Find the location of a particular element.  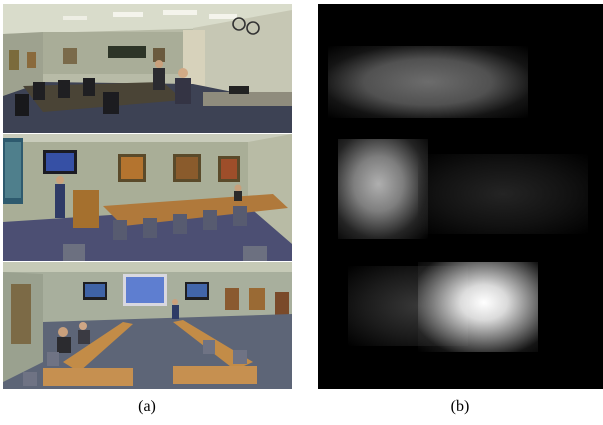

heatmap-blob-middle-bright is located at coordinates (383, 189).